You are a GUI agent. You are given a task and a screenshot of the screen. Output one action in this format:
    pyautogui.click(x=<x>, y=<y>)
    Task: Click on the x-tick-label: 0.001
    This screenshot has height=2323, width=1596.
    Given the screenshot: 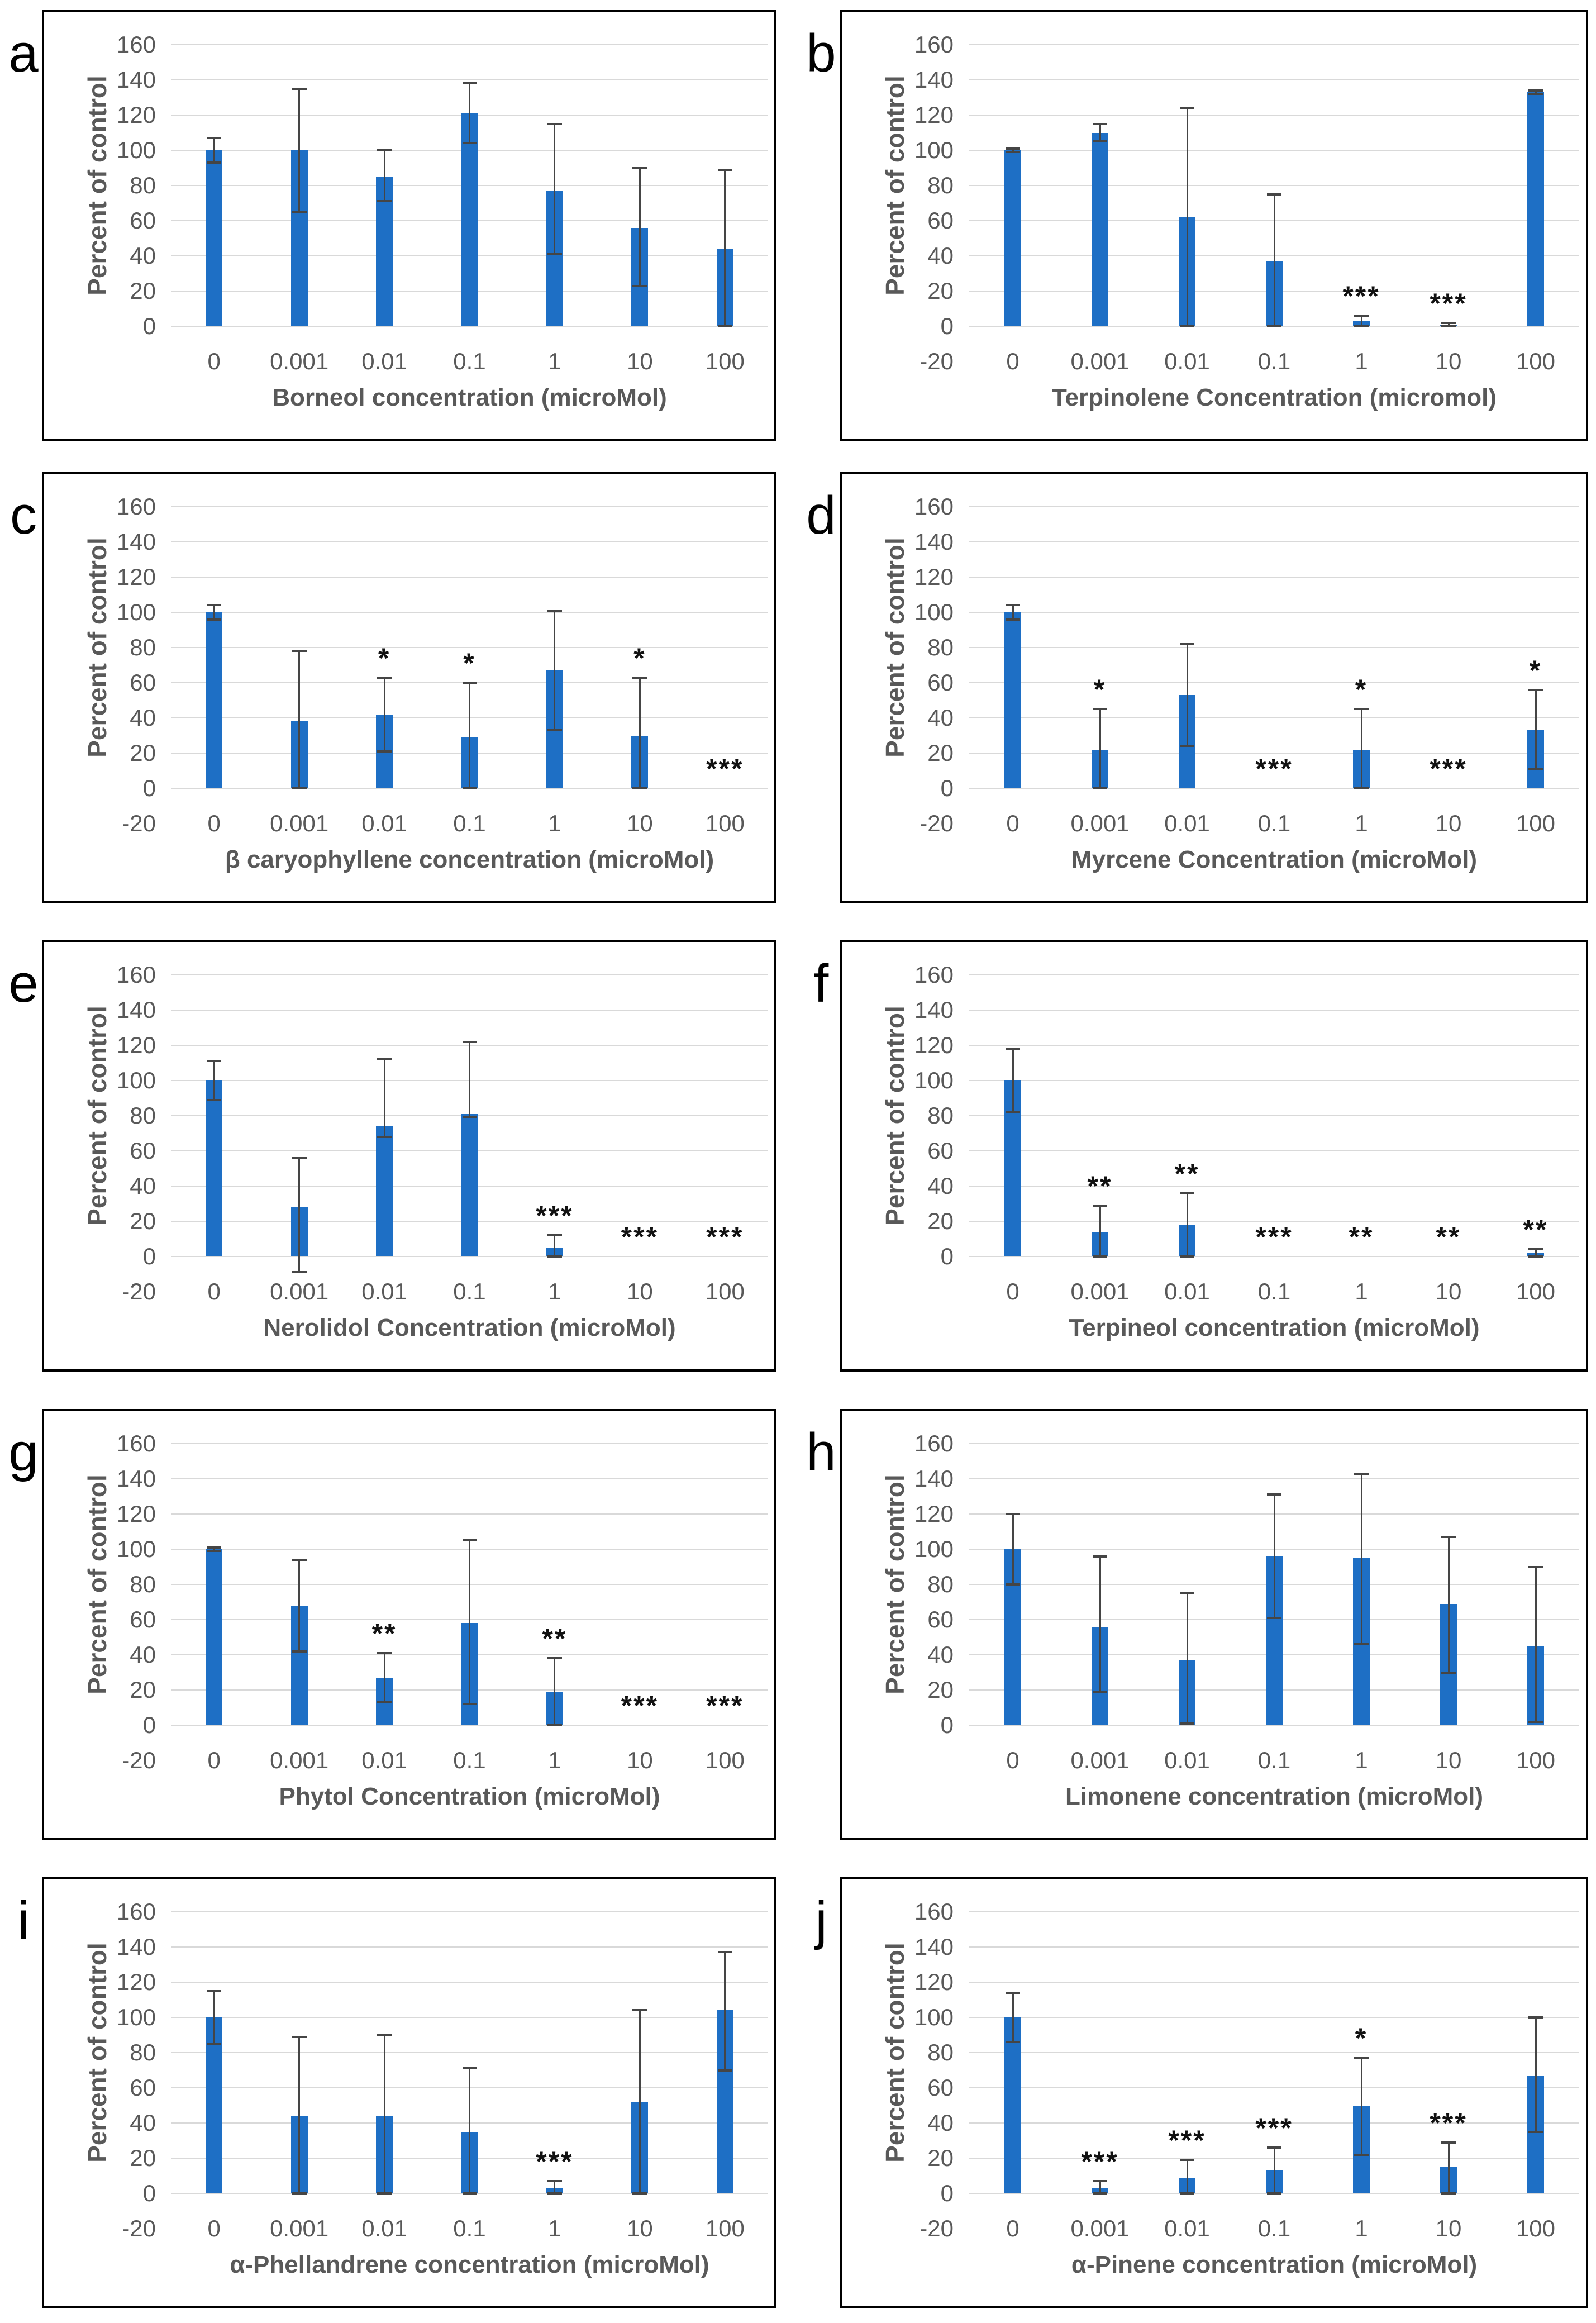 What is the action you would take?
    pyautogui.click(x=1100, y=1291)
    